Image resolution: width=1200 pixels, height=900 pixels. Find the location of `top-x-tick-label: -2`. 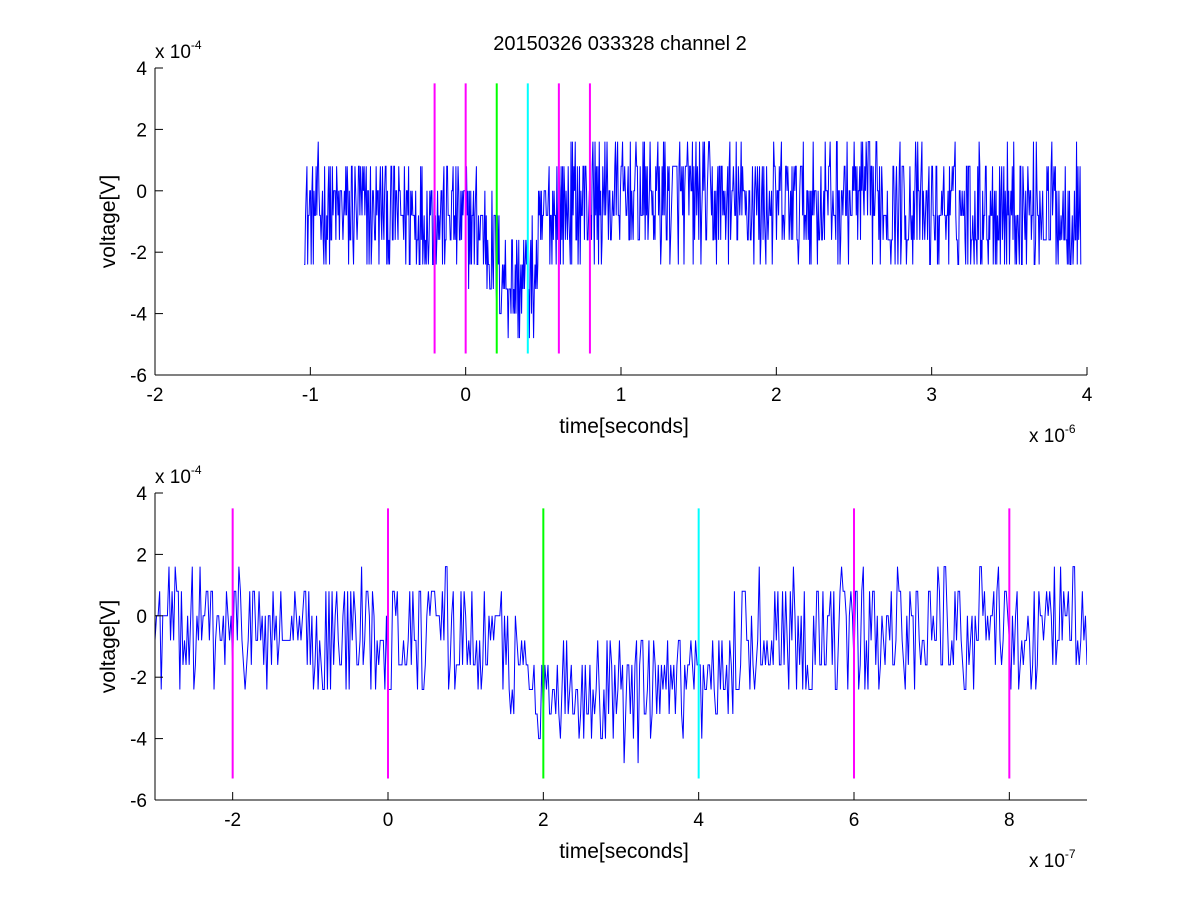

top-x-tick-label: -2 is located at coordinates (155, 395).